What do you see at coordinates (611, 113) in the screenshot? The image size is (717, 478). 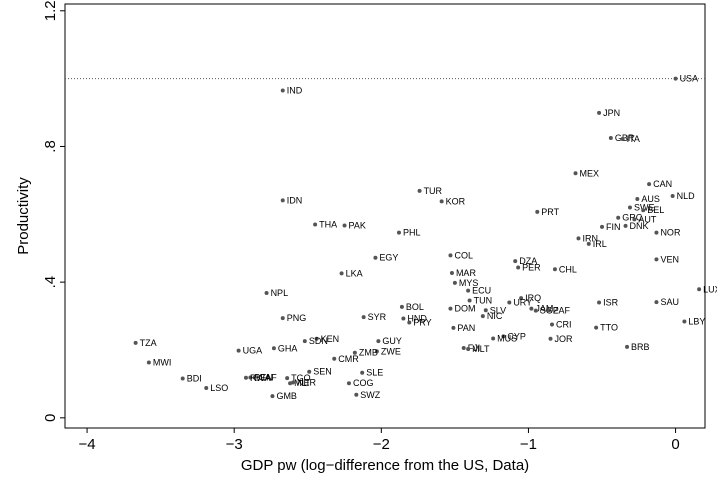 I see `point-label-jpn: JPN` at bounding box center [611, 113].